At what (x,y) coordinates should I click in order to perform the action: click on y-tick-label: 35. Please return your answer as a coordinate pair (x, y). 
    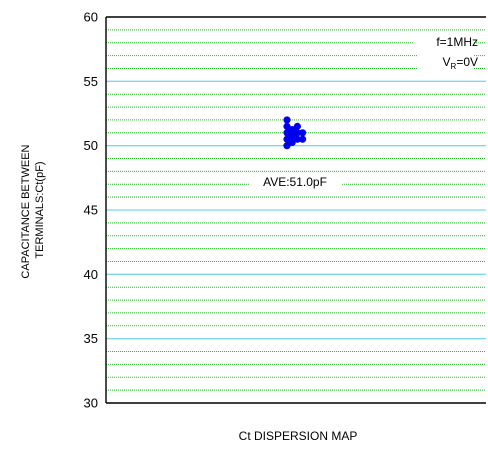
    Looking at the image, I should click on (91, 338).